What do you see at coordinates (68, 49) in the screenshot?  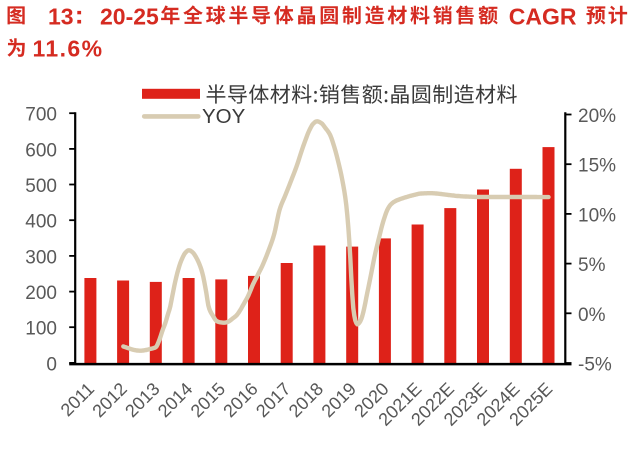 I see `svg-text: 11.6%` at bounding box center [68, 49].